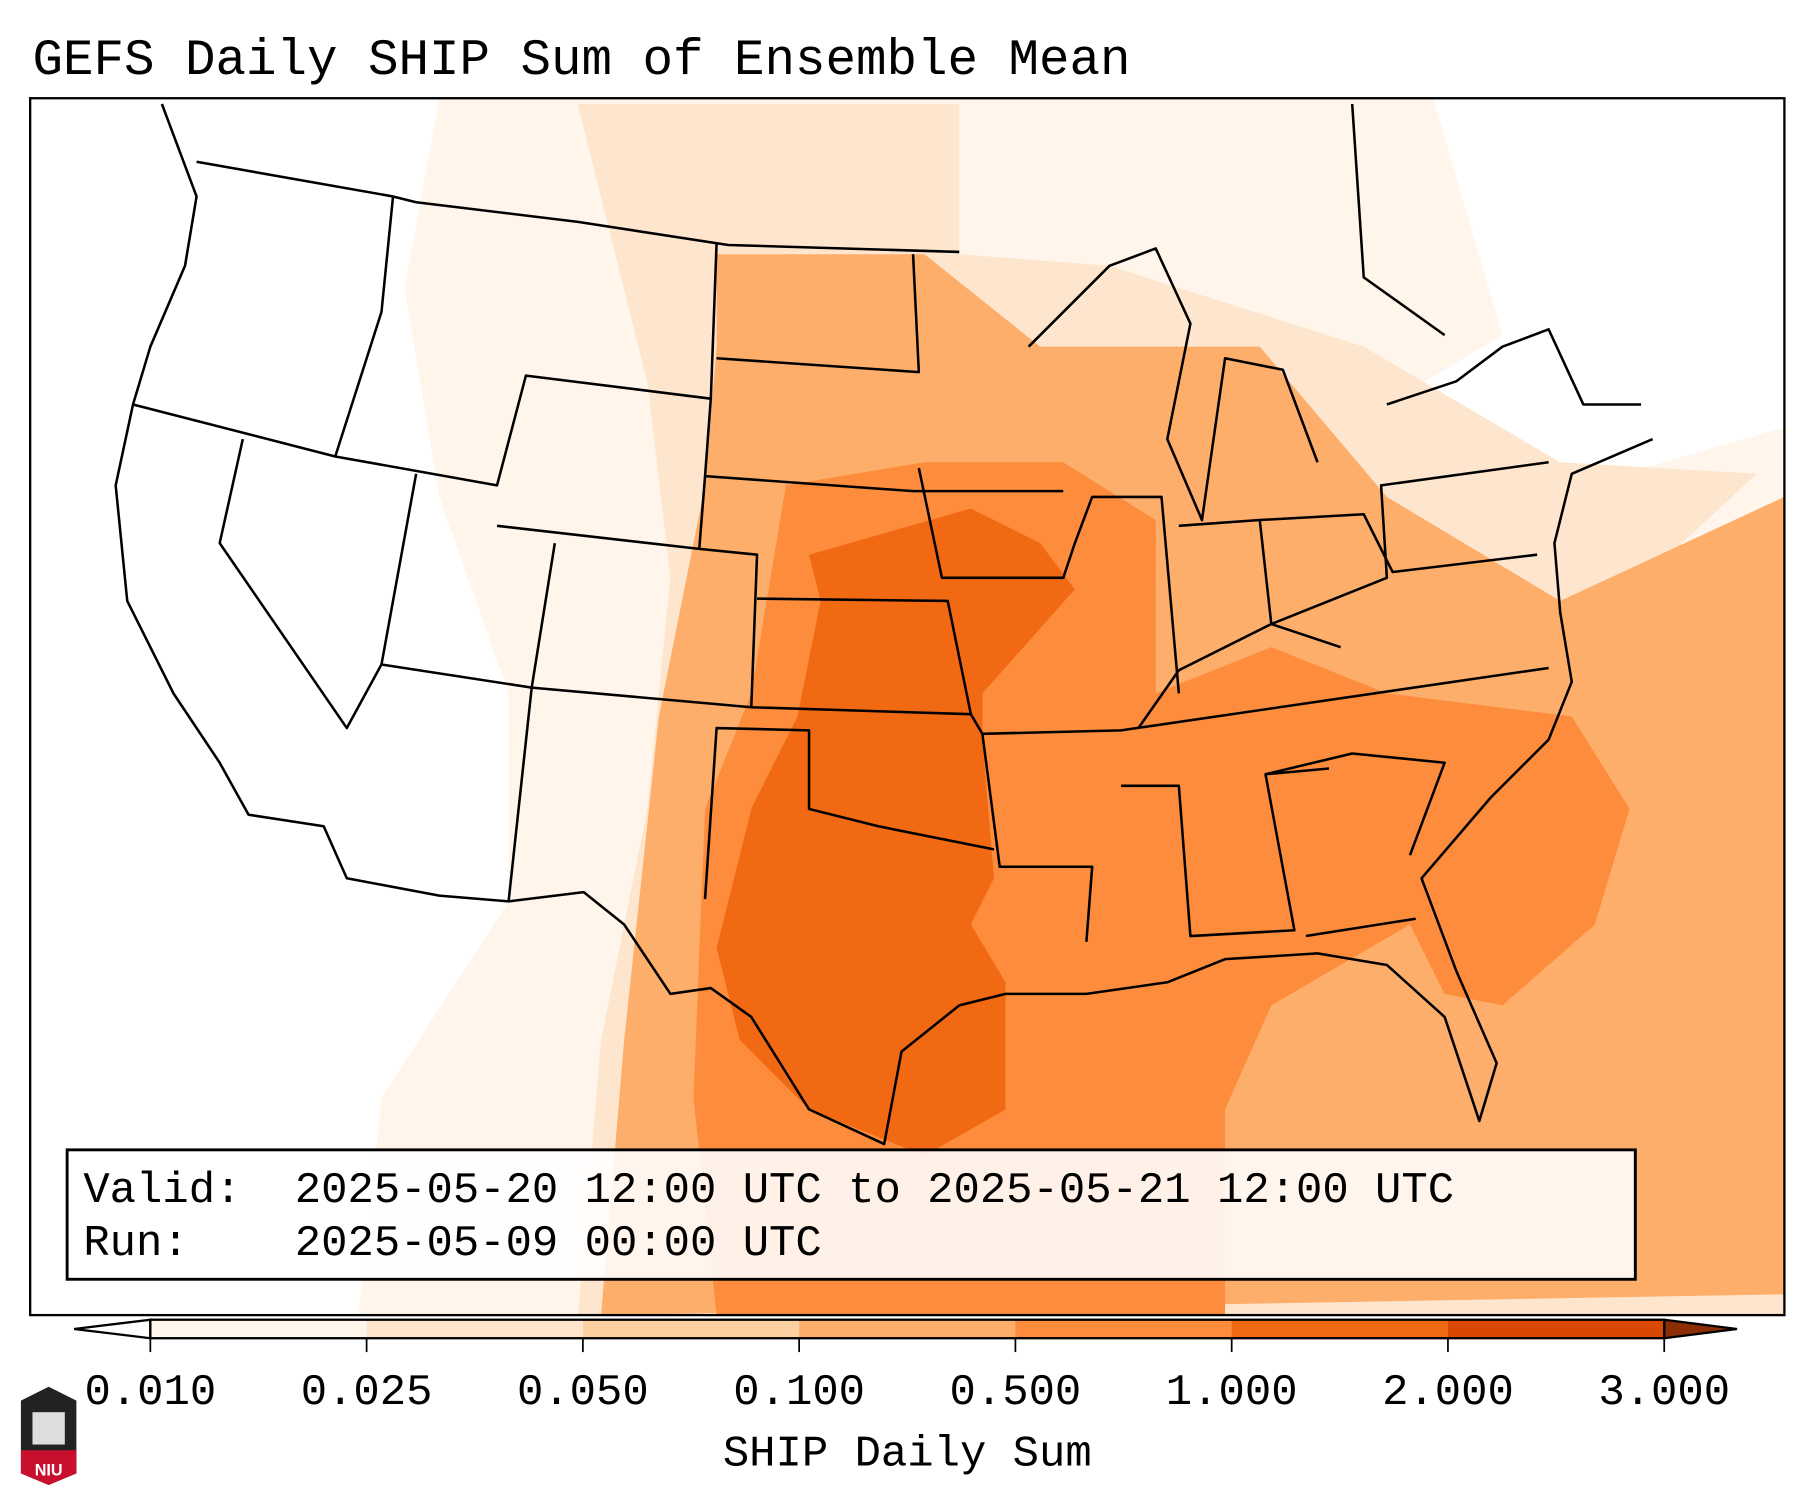 This screenshot has width=1803, height=1500. Describe the element at coordinates (581, 61) in the screenshot. I see `page-title: GEFS Daily SHIP Sum of Ensemble Mean` at that location.